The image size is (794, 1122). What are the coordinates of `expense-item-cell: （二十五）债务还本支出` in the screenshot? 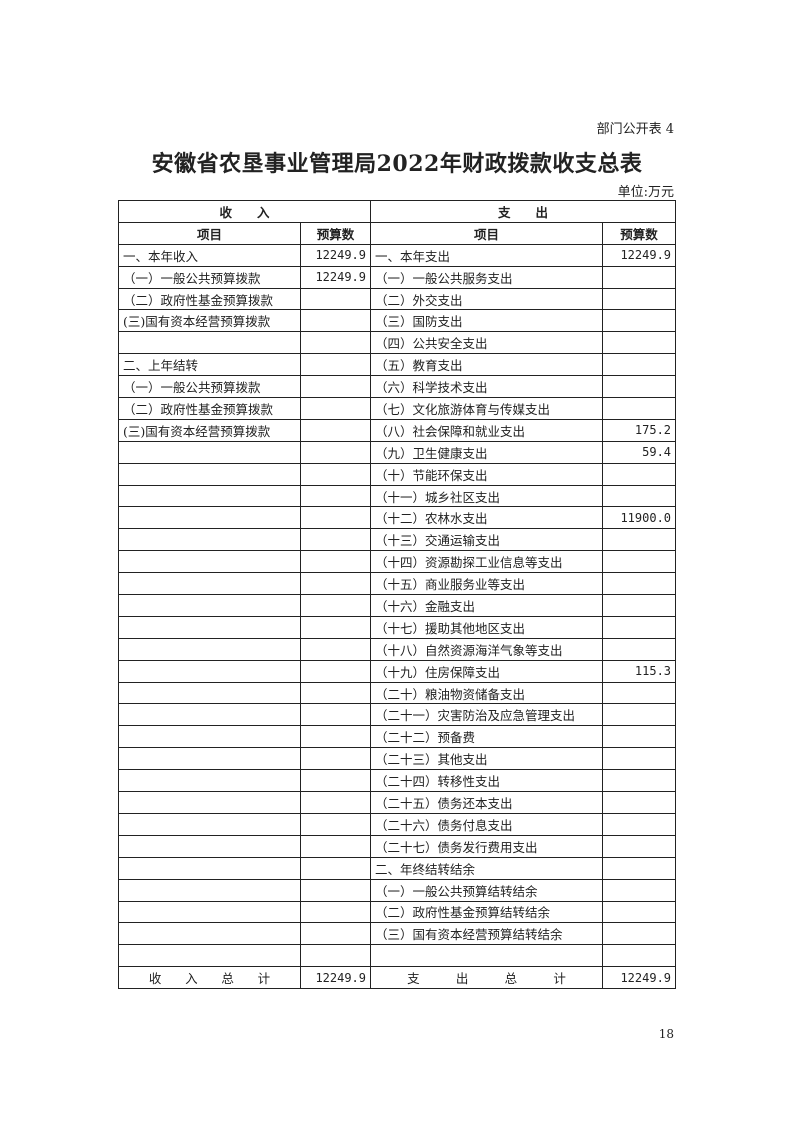 It's located at (487, 802).